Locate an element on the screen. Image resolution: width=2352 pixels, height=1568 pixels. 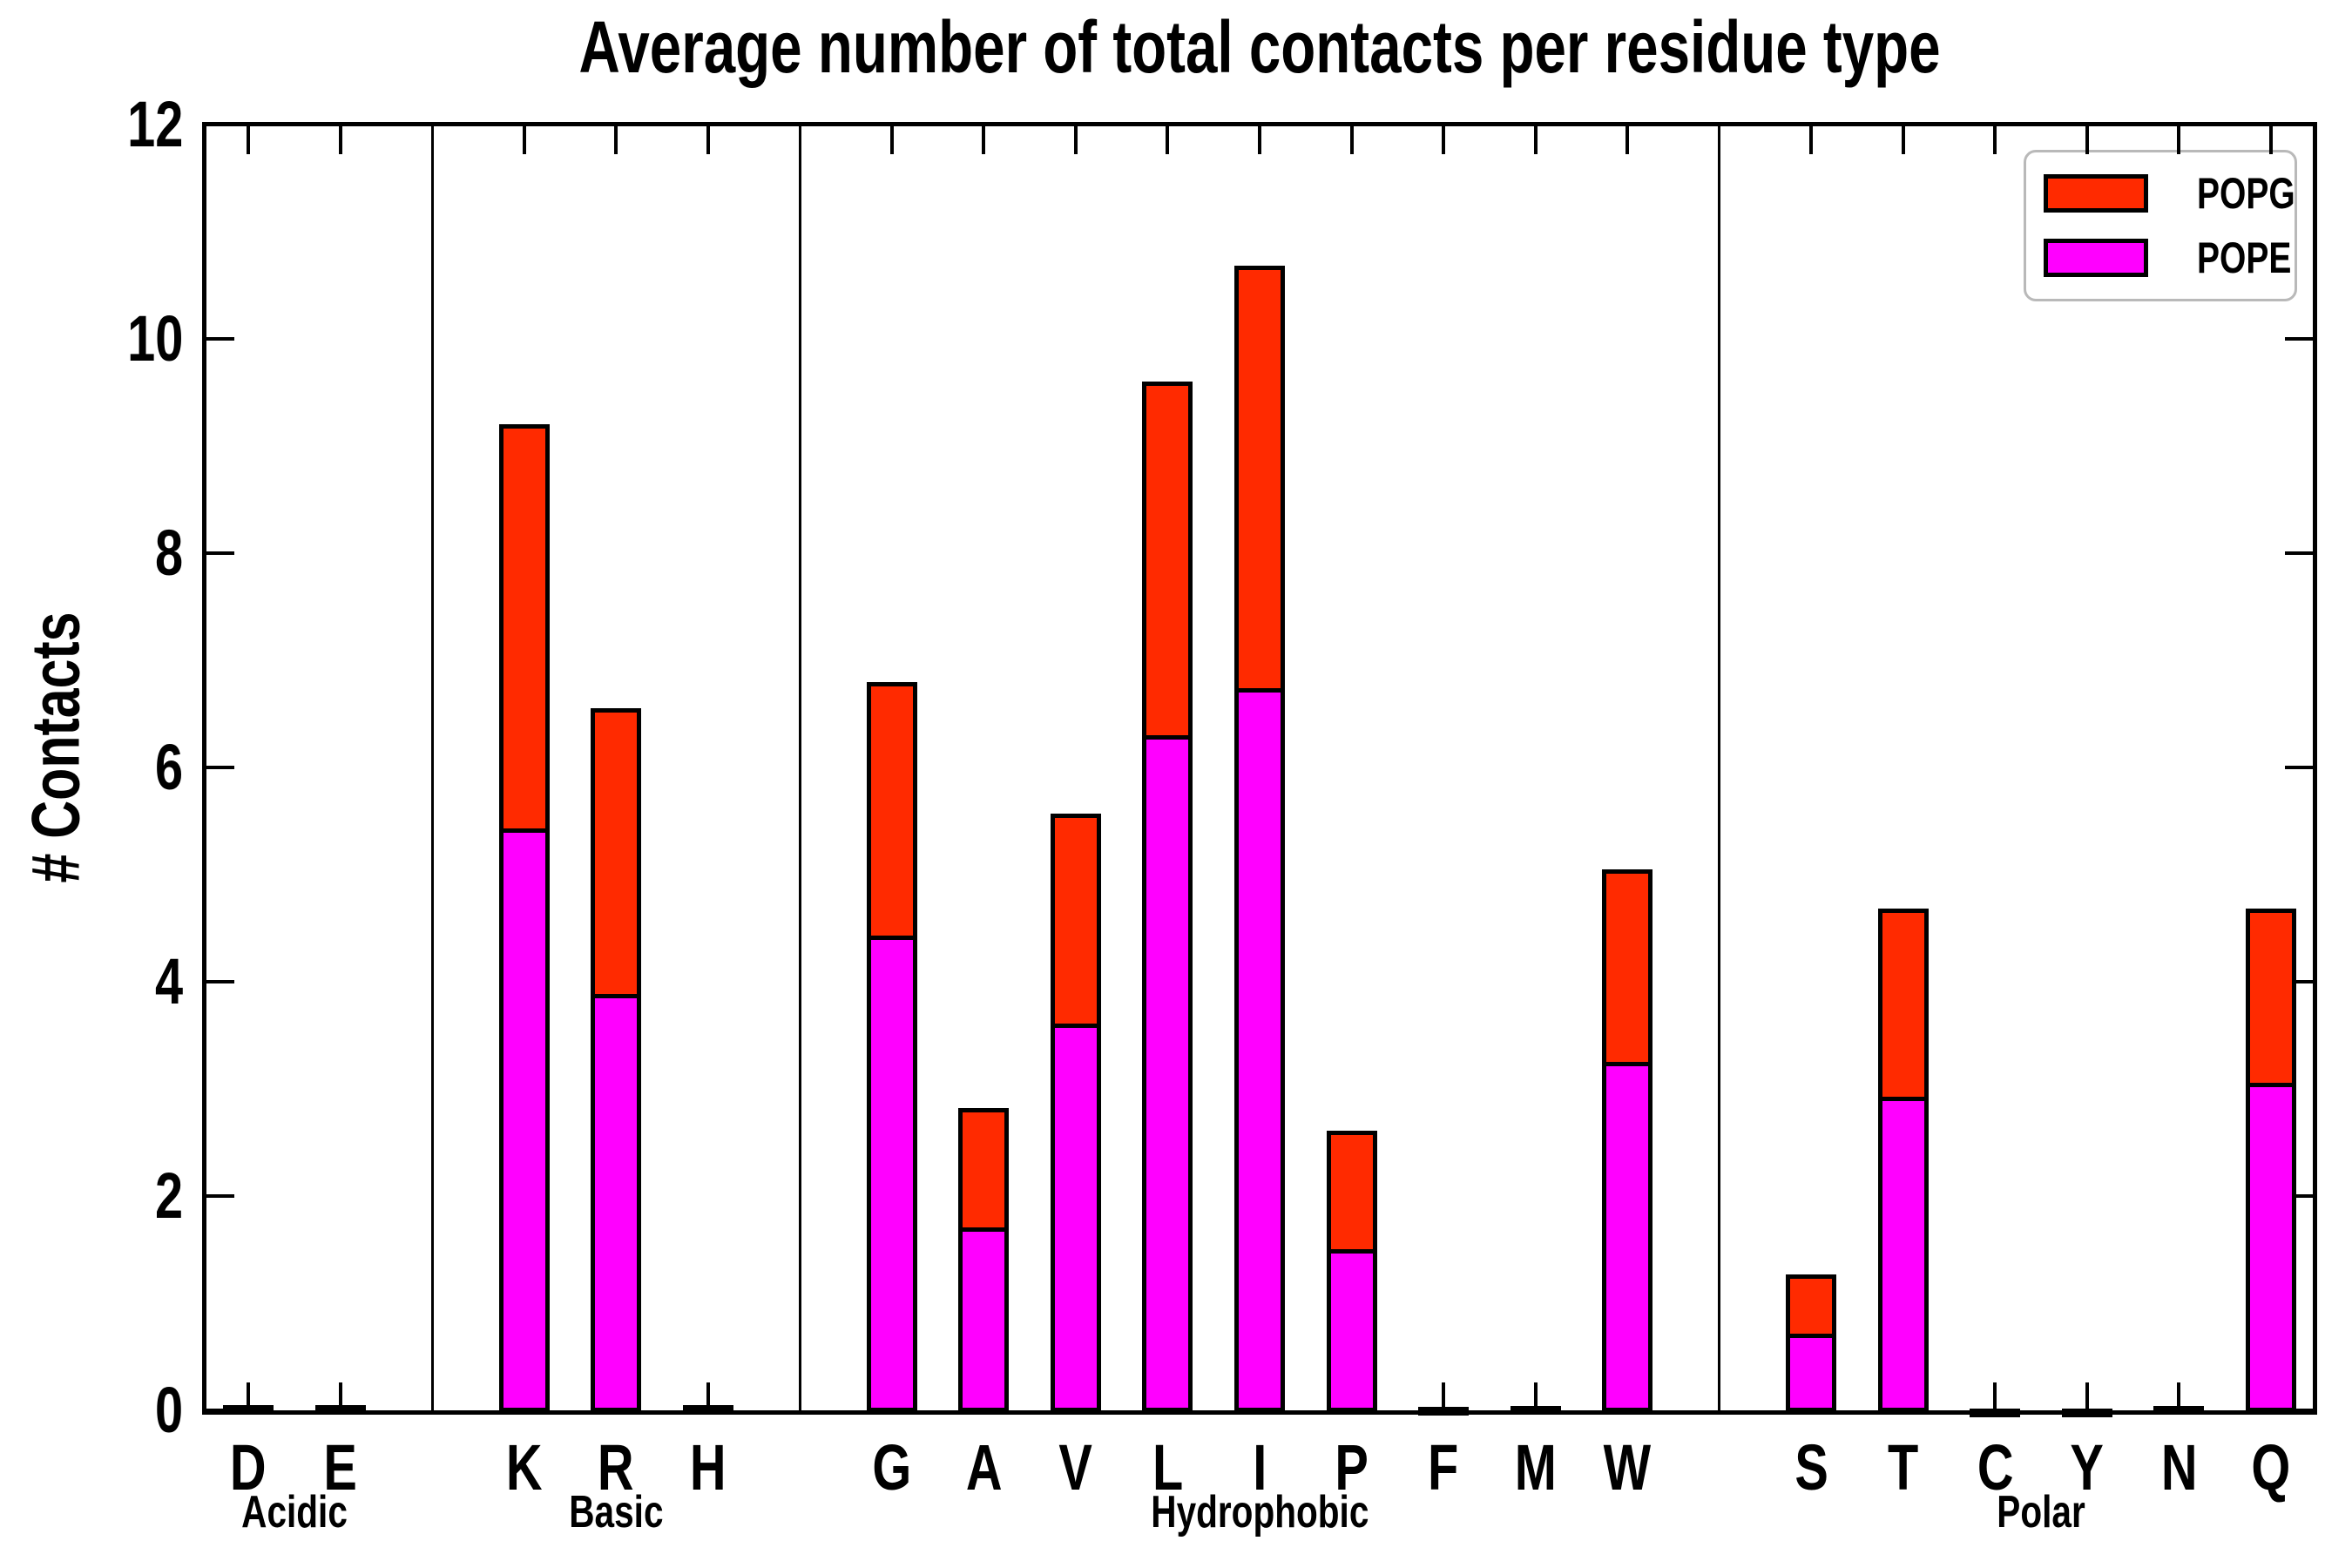
bar-A-POPG is located at coordinates (984, 1260).